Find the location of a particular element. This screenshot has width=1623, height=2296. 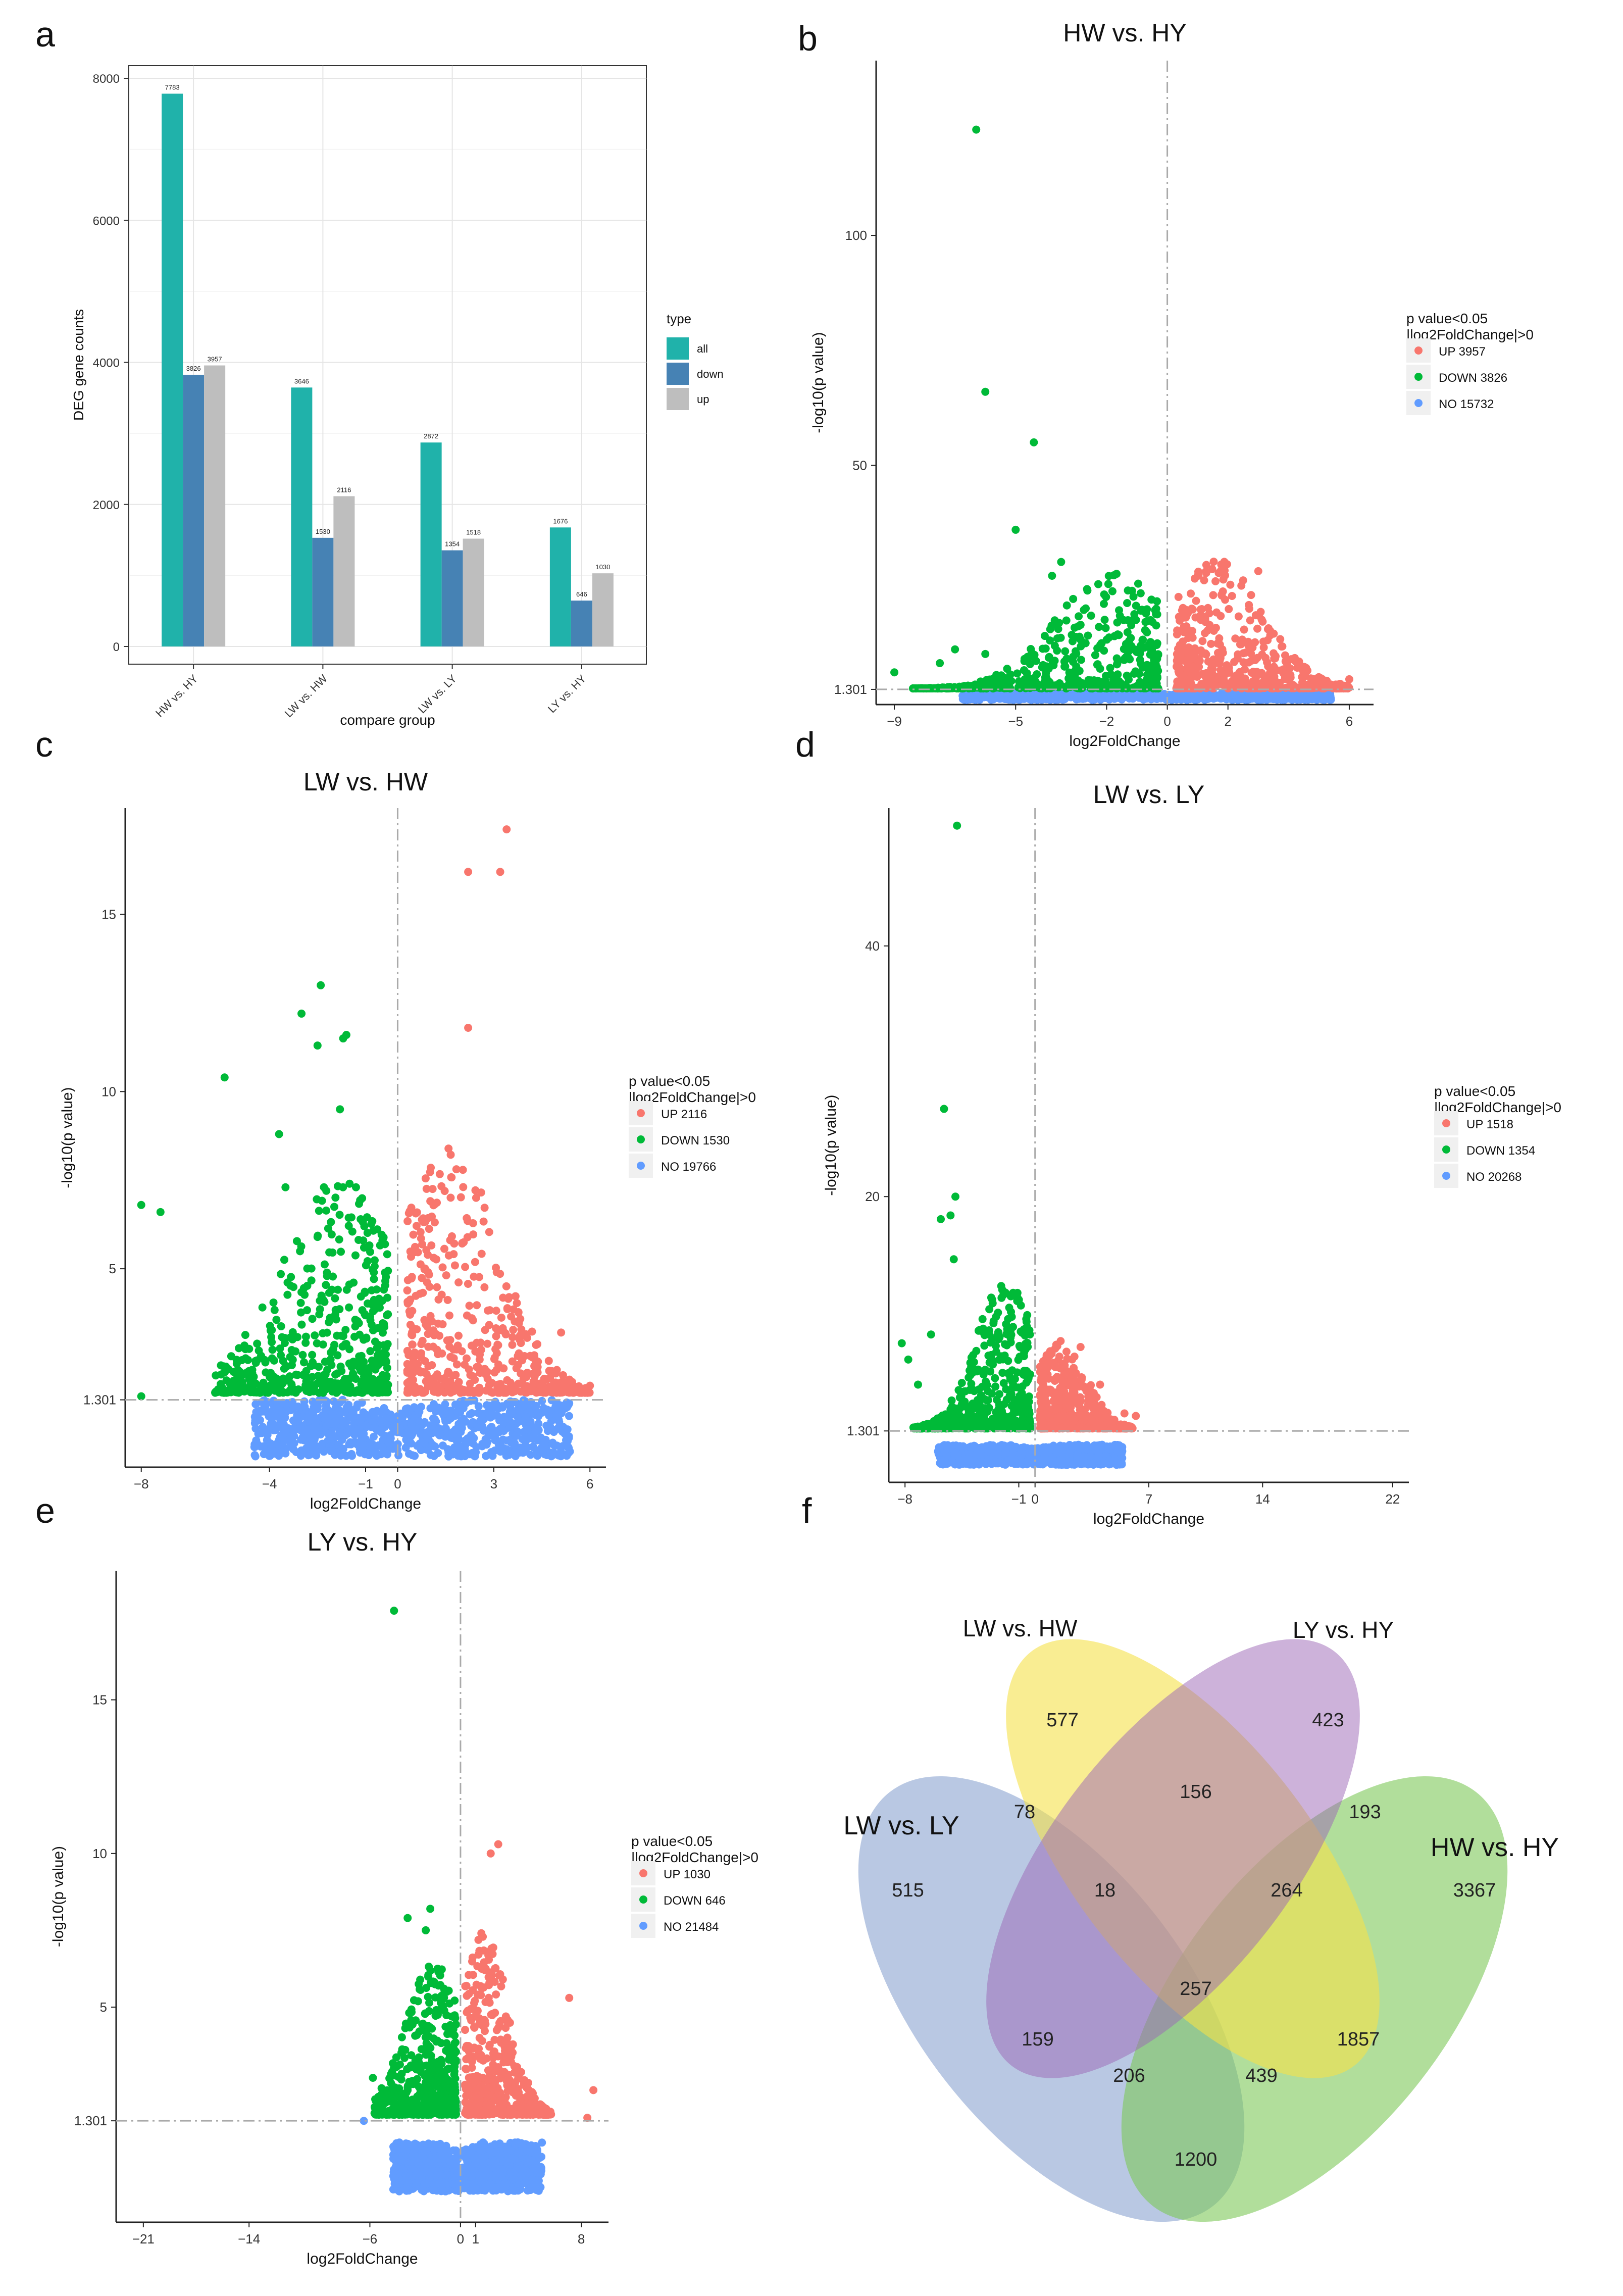

y-tick-label: 6000 is located at coordinates (106, 221).